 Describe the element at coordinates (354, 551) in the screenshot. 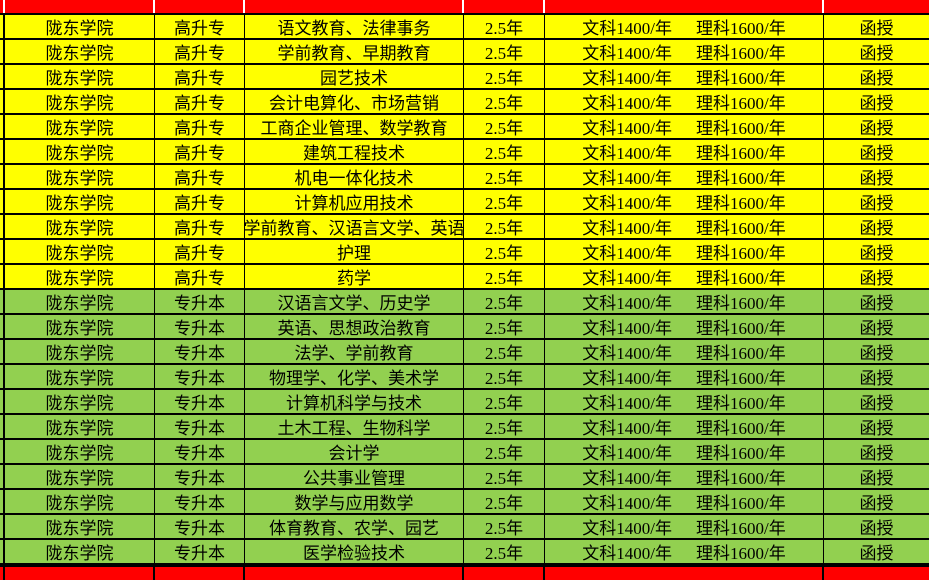

I see `cell-majors: 医学检验技术` at that location.